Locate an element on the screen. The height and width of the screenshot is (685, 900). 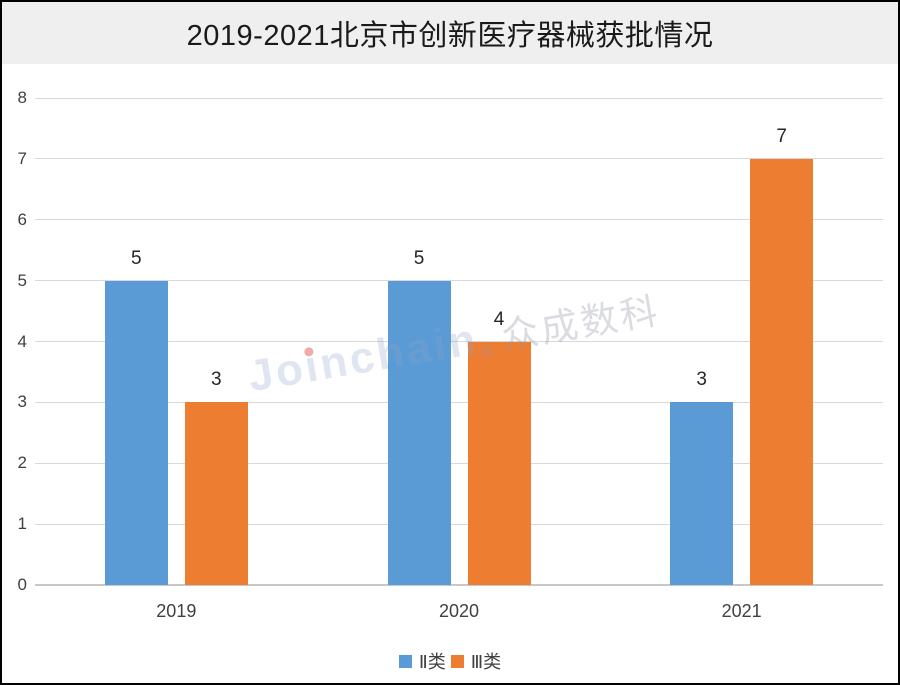
bar-value-label-Ⅲ类-2020: 4 is located at coordinates (499, 319).